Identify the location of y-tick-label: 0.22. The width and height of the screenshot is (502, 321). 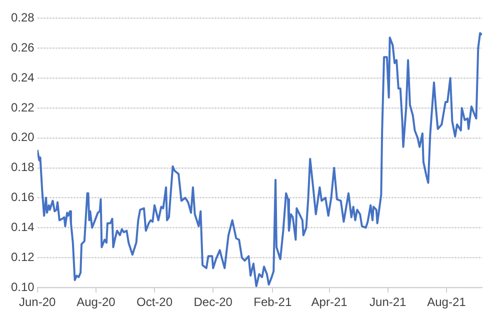
(22, 107).